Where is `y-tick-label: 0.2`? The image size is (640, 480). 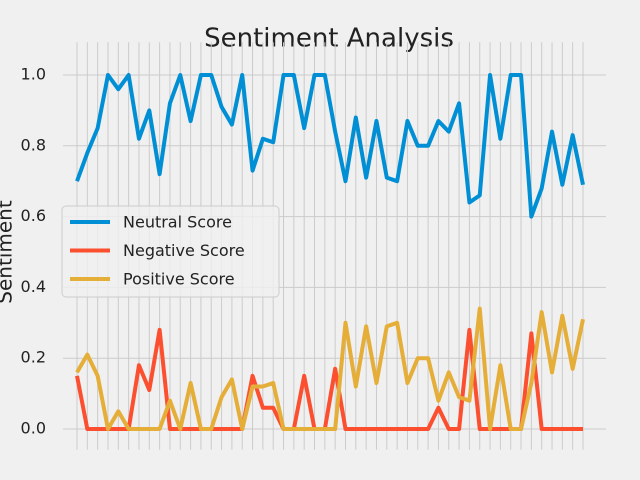 y-tick-label: 0.2 is located at coordinates (33, 357).